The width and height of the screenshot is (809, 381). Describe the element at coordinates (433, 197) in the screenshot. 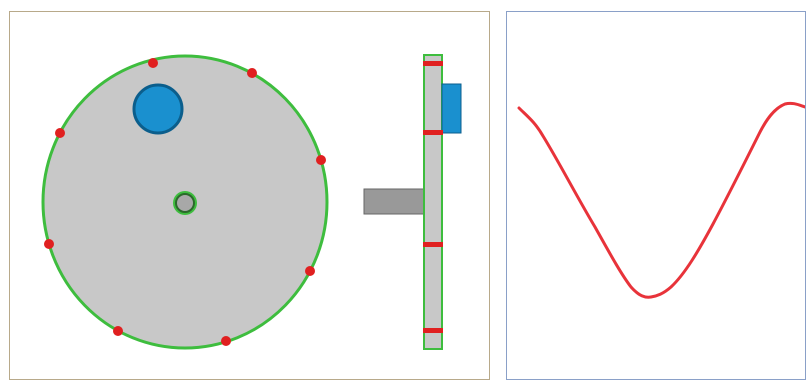

I see `side-markers` at that location.